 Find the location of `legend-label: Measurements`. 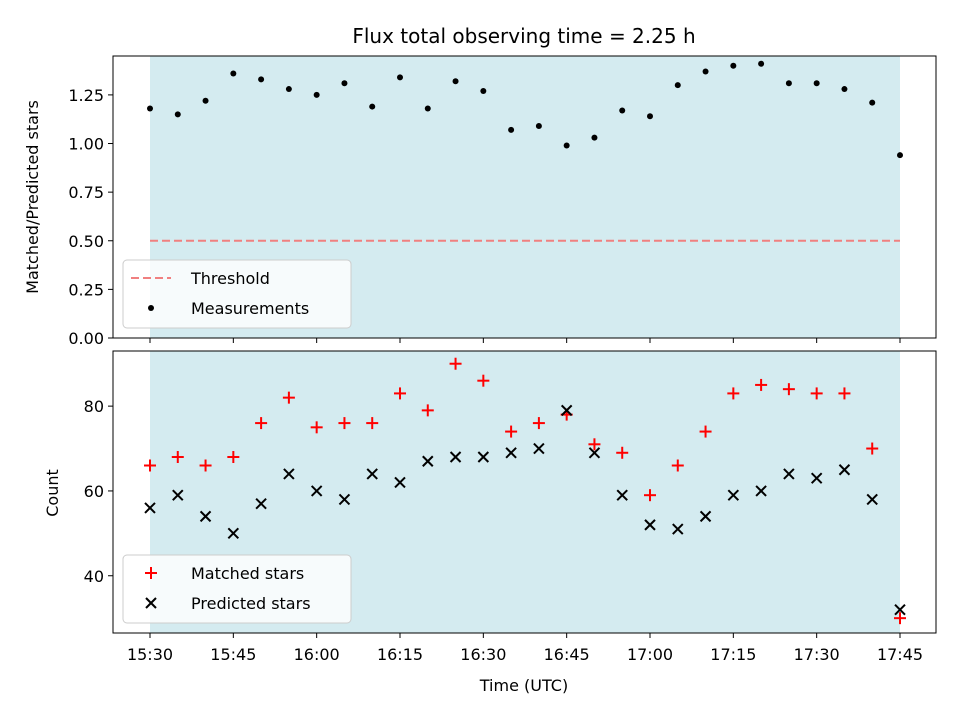

legend-label: Measurements is located at coordinates (250, 308).